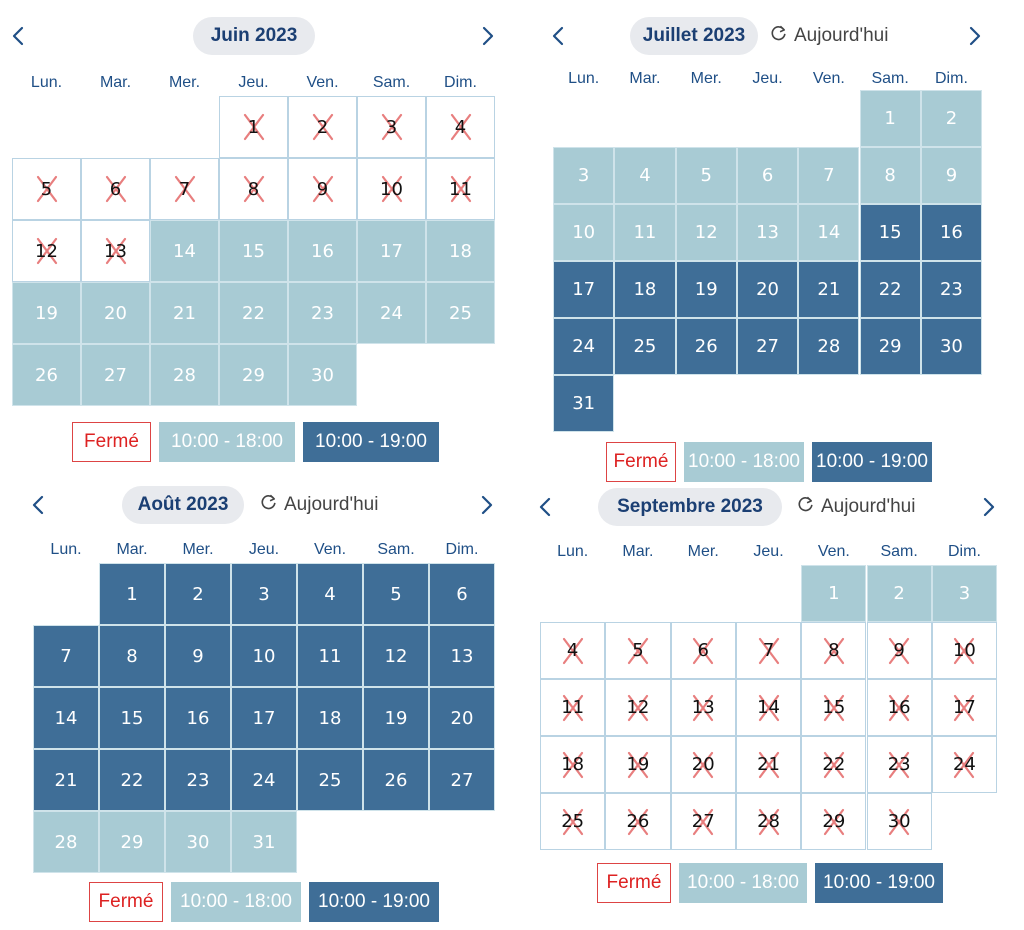  I want to click on day-cell: 31, so click(584, 403).